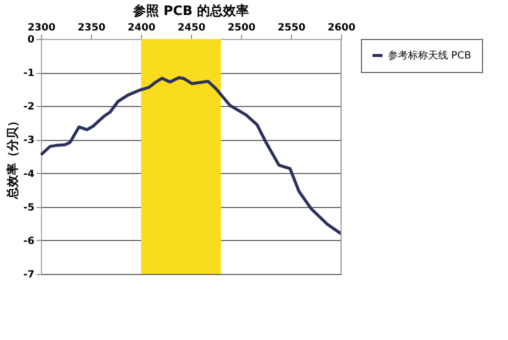 The image size is (508, 340). Describe the element at coordinates (29, 140) in the screenshot. I see `y-tick-label: -3` at that location.